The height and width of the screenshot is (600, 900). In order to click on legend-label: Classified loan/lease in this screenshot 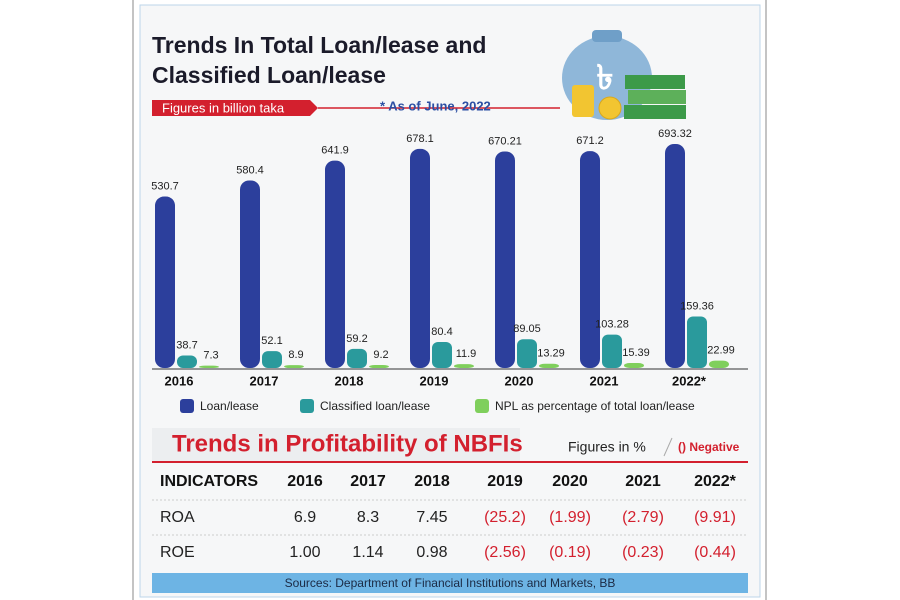, I will do `click(375, 406)`.